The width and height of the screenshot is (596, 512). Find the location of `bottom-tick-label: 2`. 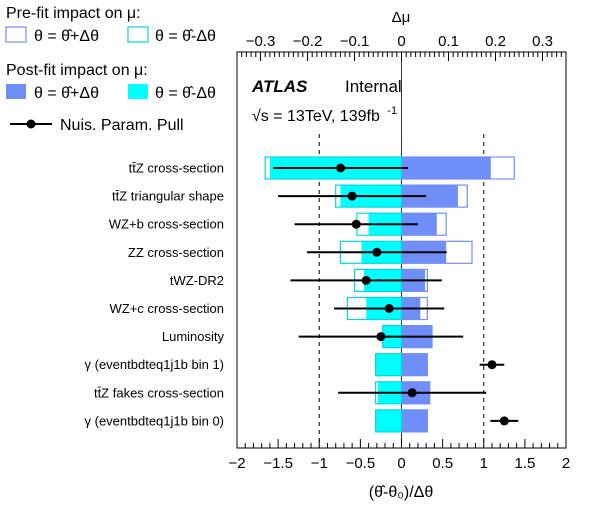

bottom-tick-label: 2 is located at coordinates (566, 463).